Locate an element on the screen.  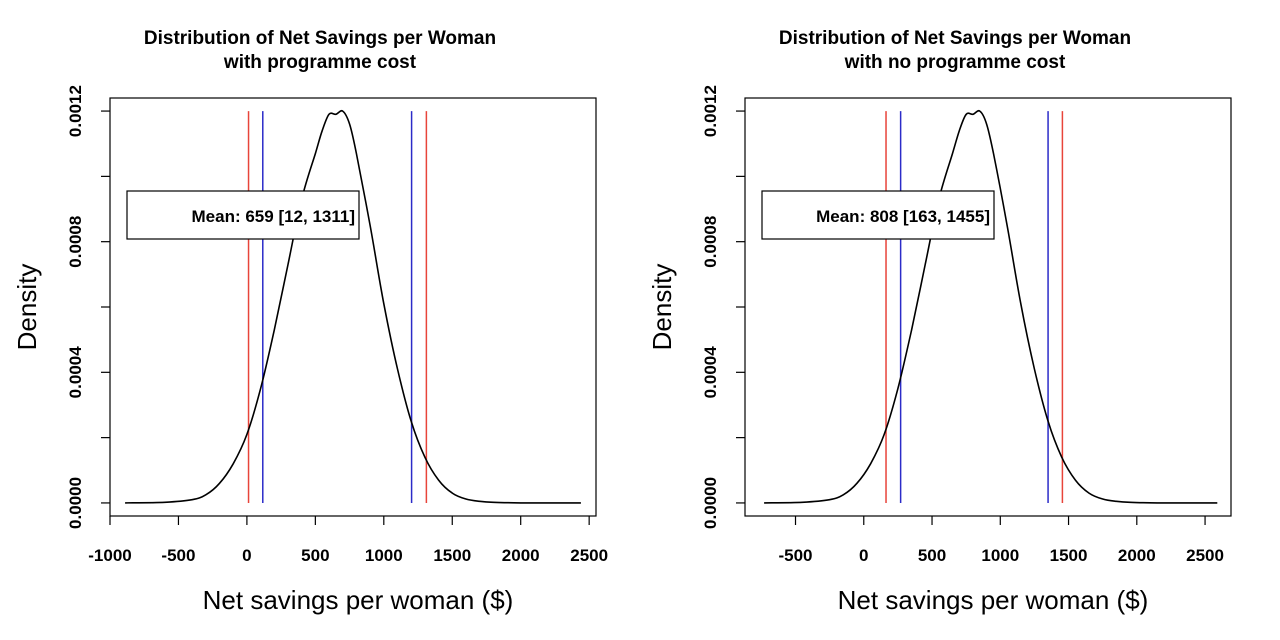
mean-annotation-box: Mean: 808 [163, 1455] is located at coordinates (878, 215).